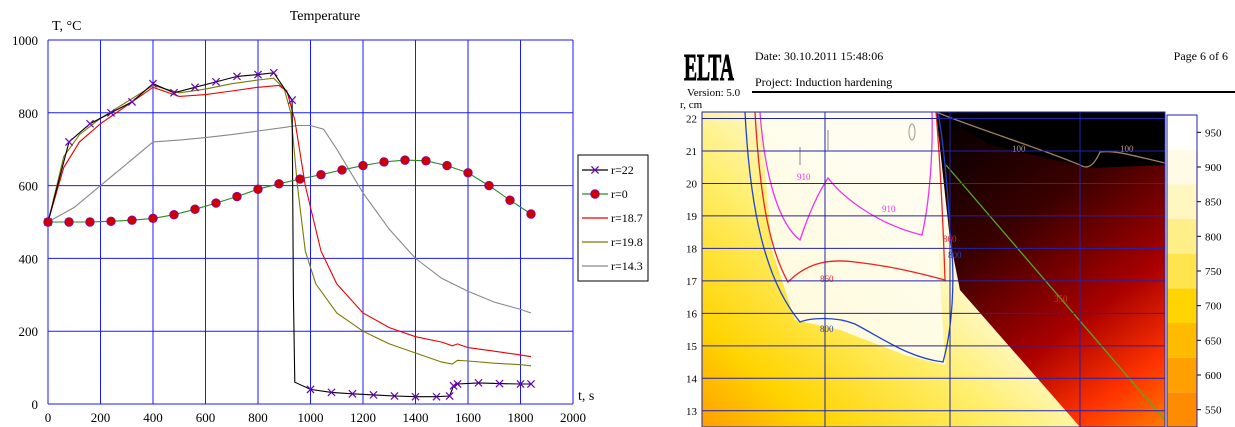 Image resolution: width=1235 pixels, height=427 pixels. What do you see at coordinates (692, 282) in the screenshot?
I see `heatmap-y-tick-label: 17` at bounding box center [692, 282].